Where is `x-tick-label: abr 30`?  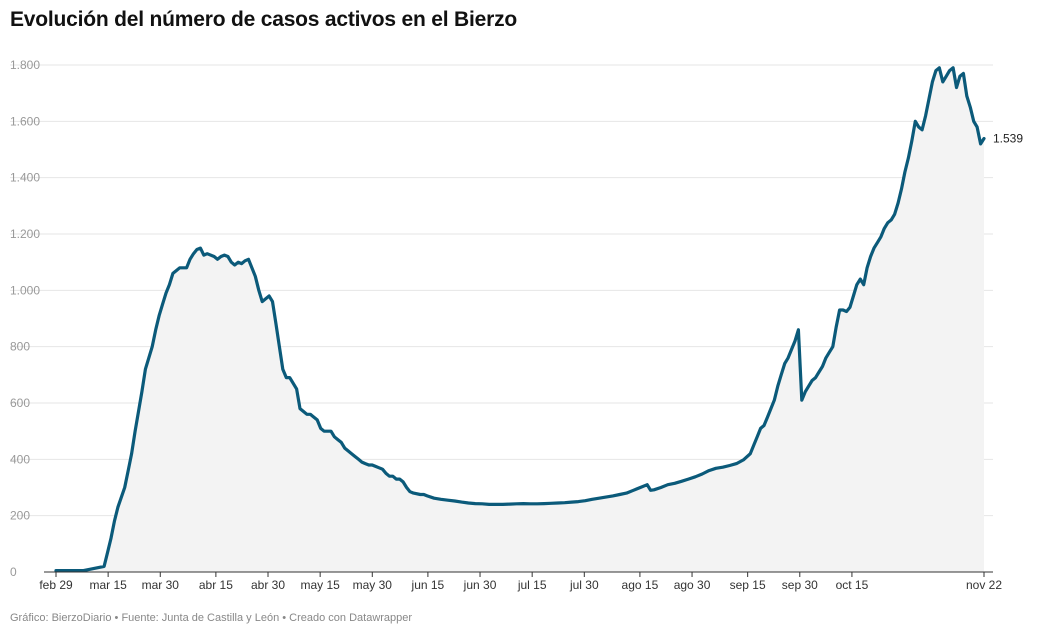
x-tick-label: abr 30 is located at coordinates (268, 585).